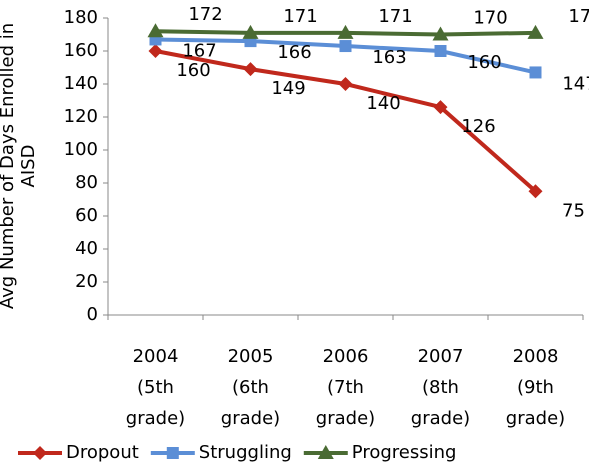 The height and width of the screenshot is (470, 589). I want to click on data-label: 172, so click(205, 14).